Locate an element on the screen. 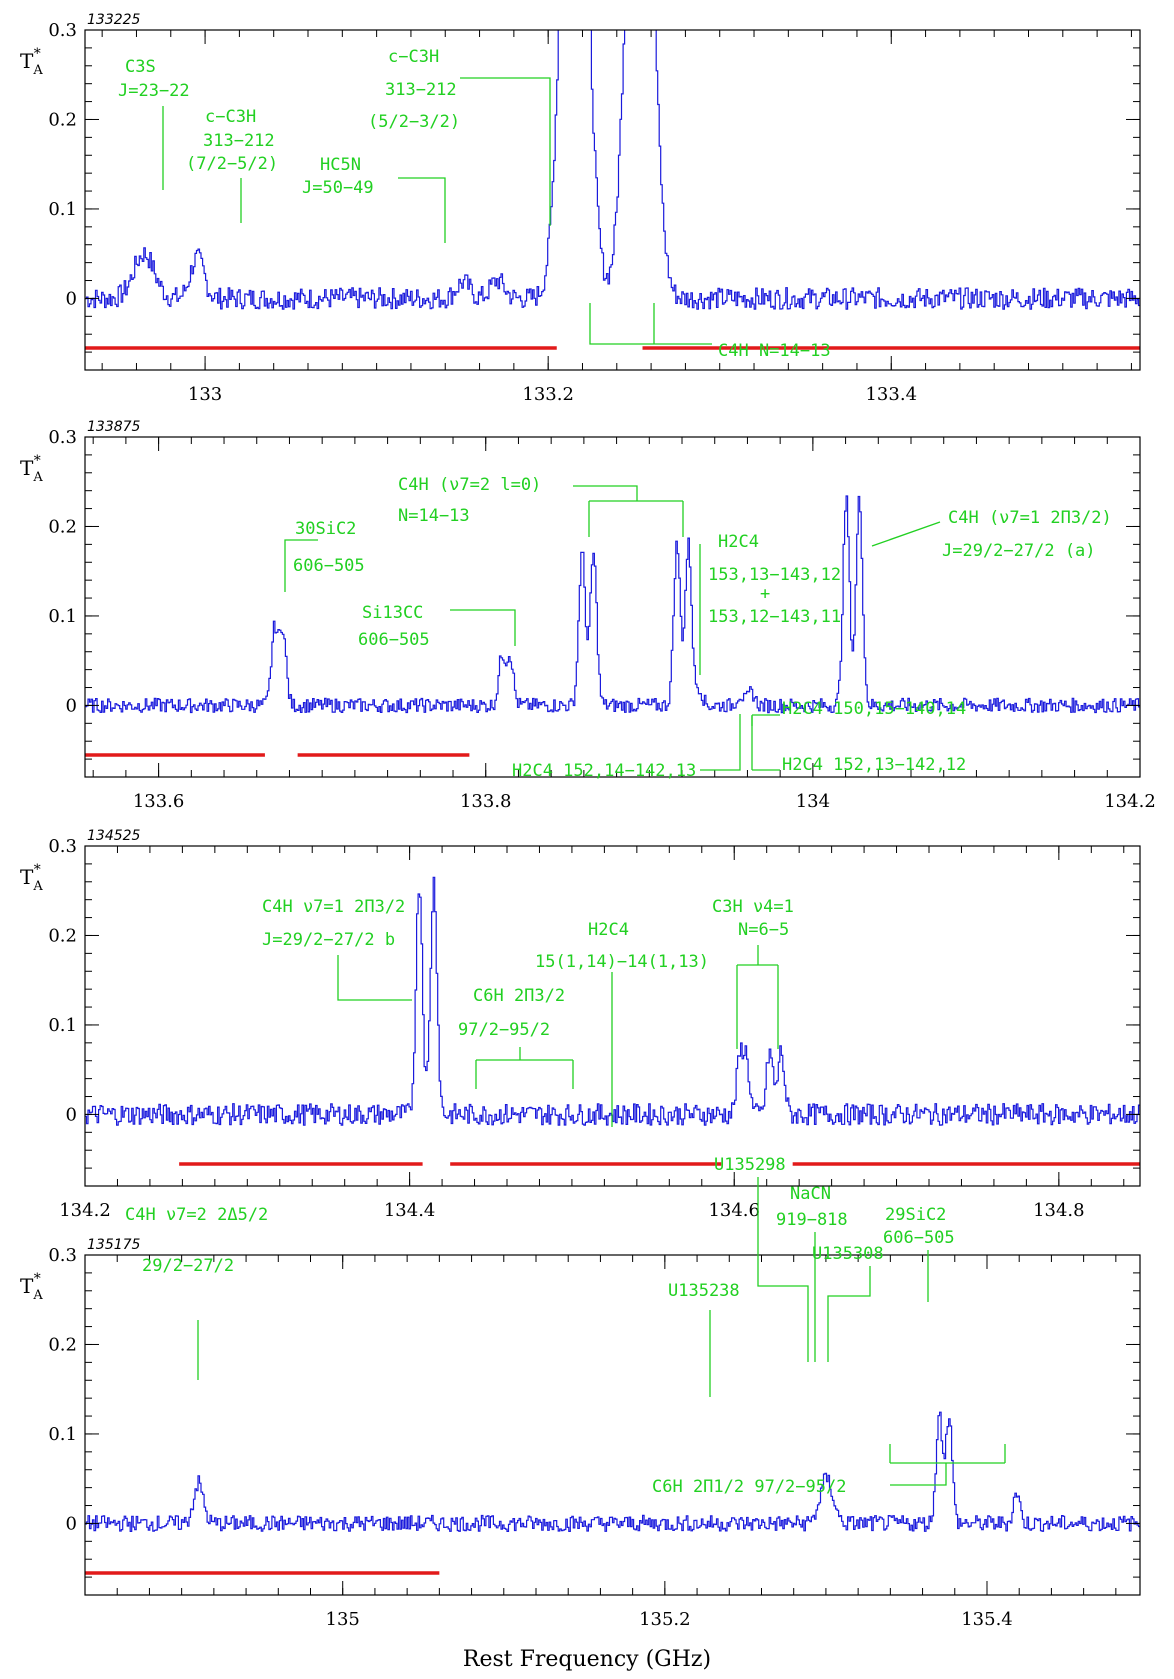  ann-c4h-n14: C4H N=14−13 is located at coordinates (774, 351).